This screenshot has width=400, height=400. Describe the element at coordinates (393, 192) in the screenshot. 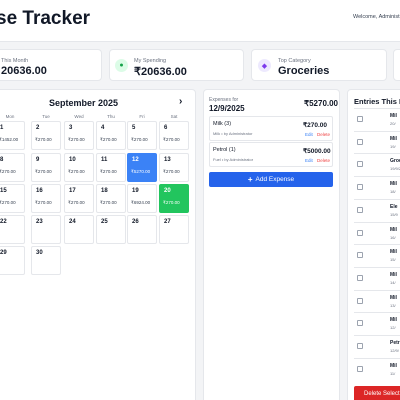

I see `entry-date: 18/` at that location.